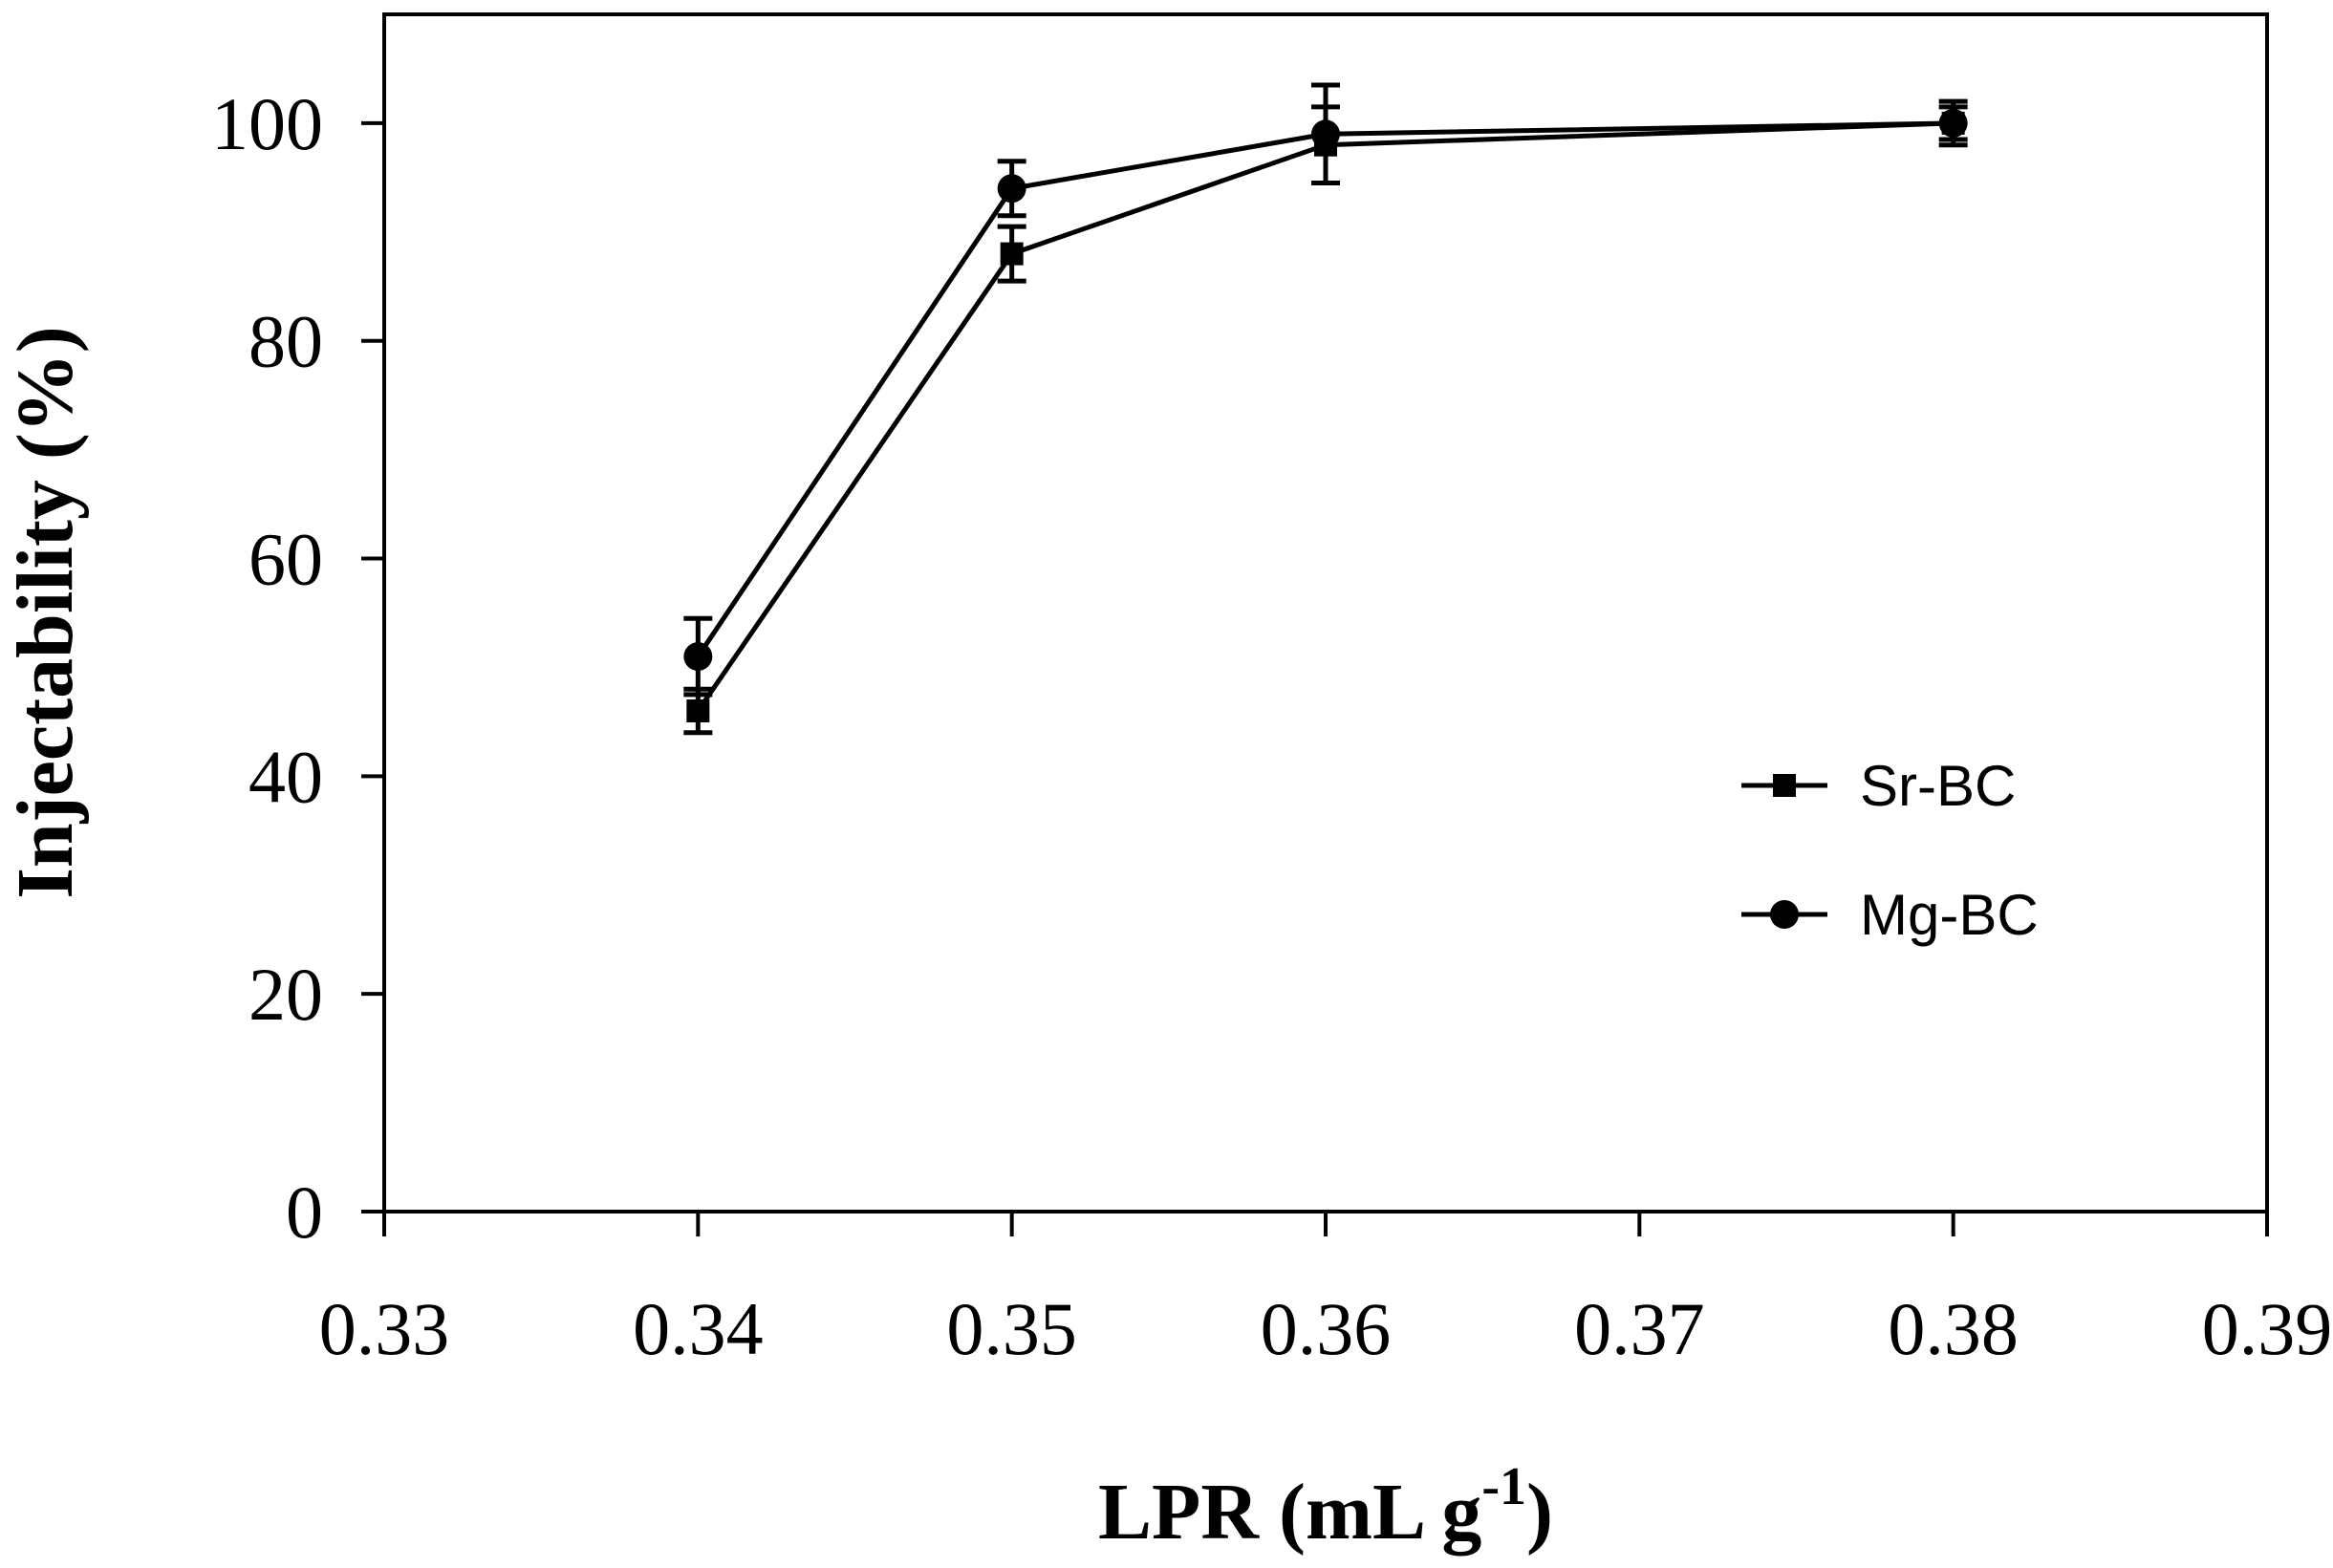 This screenshot has height=1568, width=2333. I want to click on x-axis-title: LPR (mL g-1), so click(1326, 1507).